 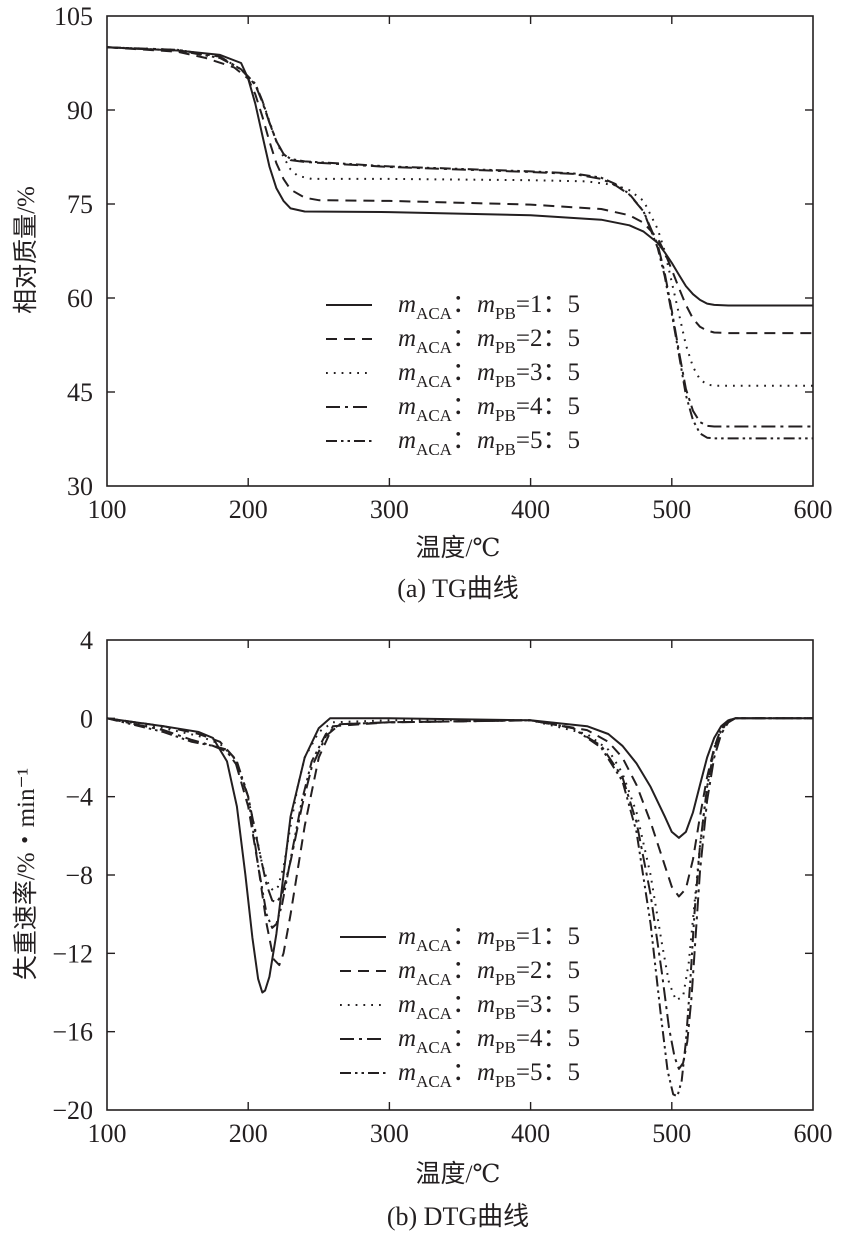 What do you see at coordinates (489, 973) in the screenshot?
I see `dtg-legend-label: mACA：mPB=2：5` at bounding box center [489, 973].